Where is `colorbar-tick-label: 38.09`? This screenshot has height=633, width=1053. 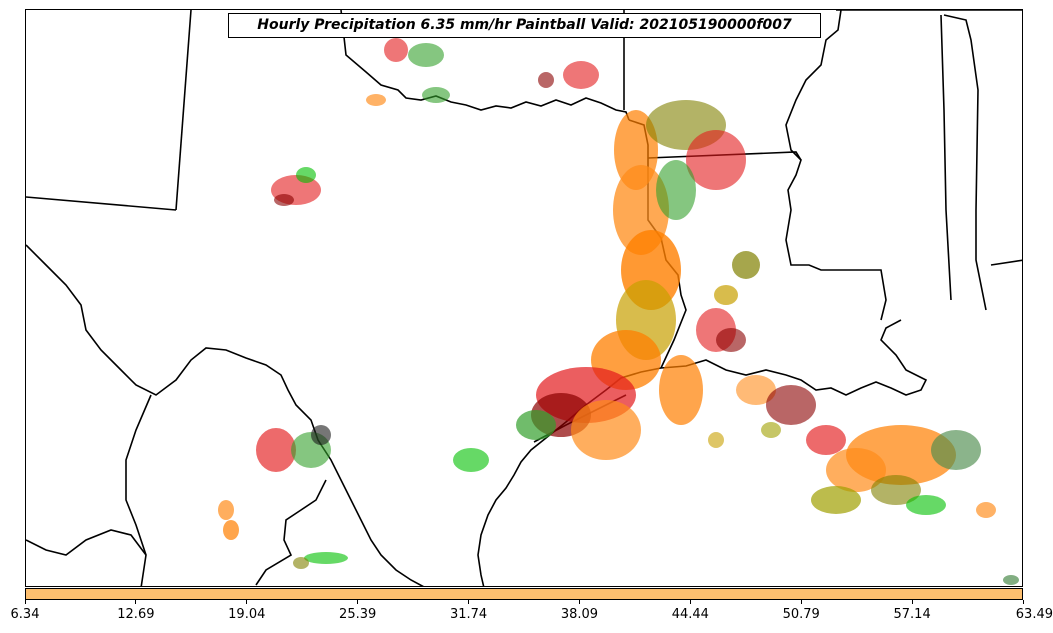
colorbar-tick-label: 38.09 is located at coordinates (579, 614).